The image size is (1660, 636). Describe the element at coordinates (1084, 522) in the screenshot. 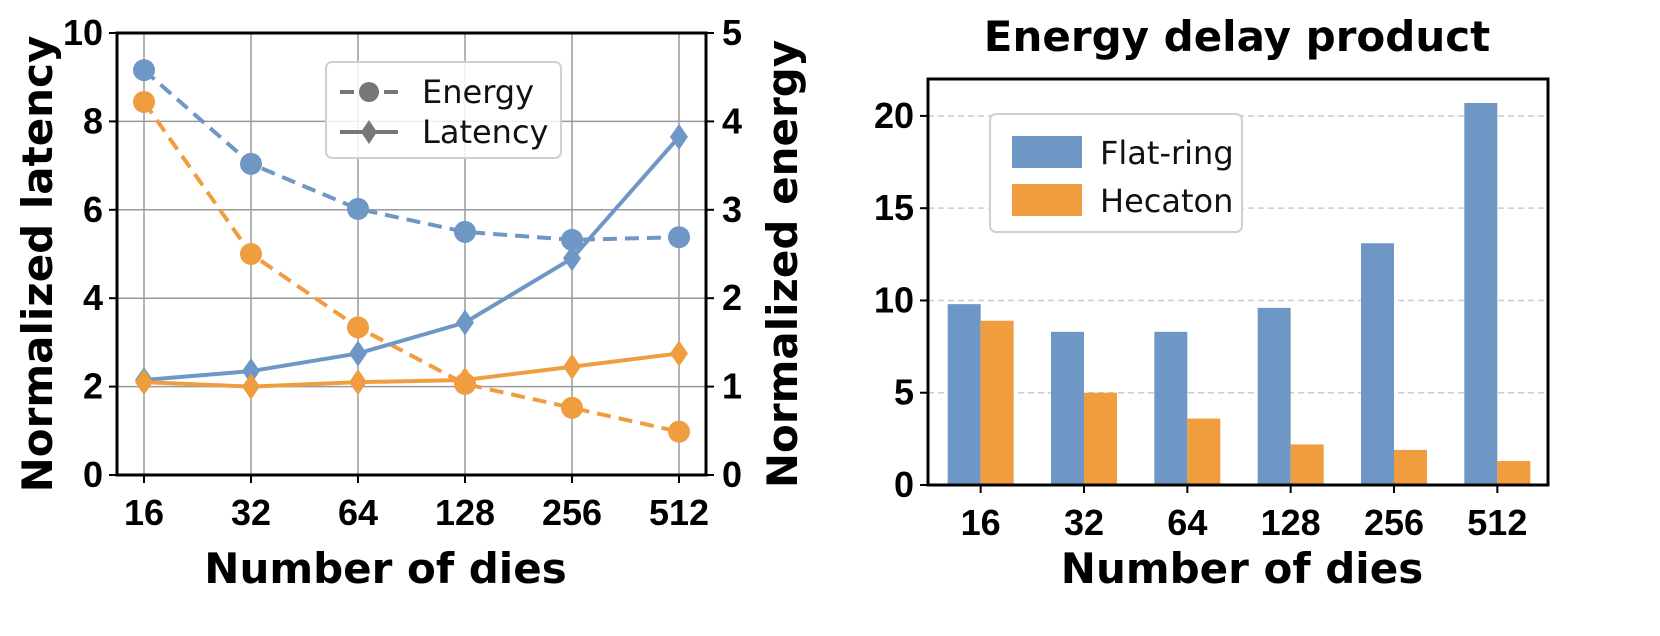

I see `right-x-tick-label: 32` at that location.